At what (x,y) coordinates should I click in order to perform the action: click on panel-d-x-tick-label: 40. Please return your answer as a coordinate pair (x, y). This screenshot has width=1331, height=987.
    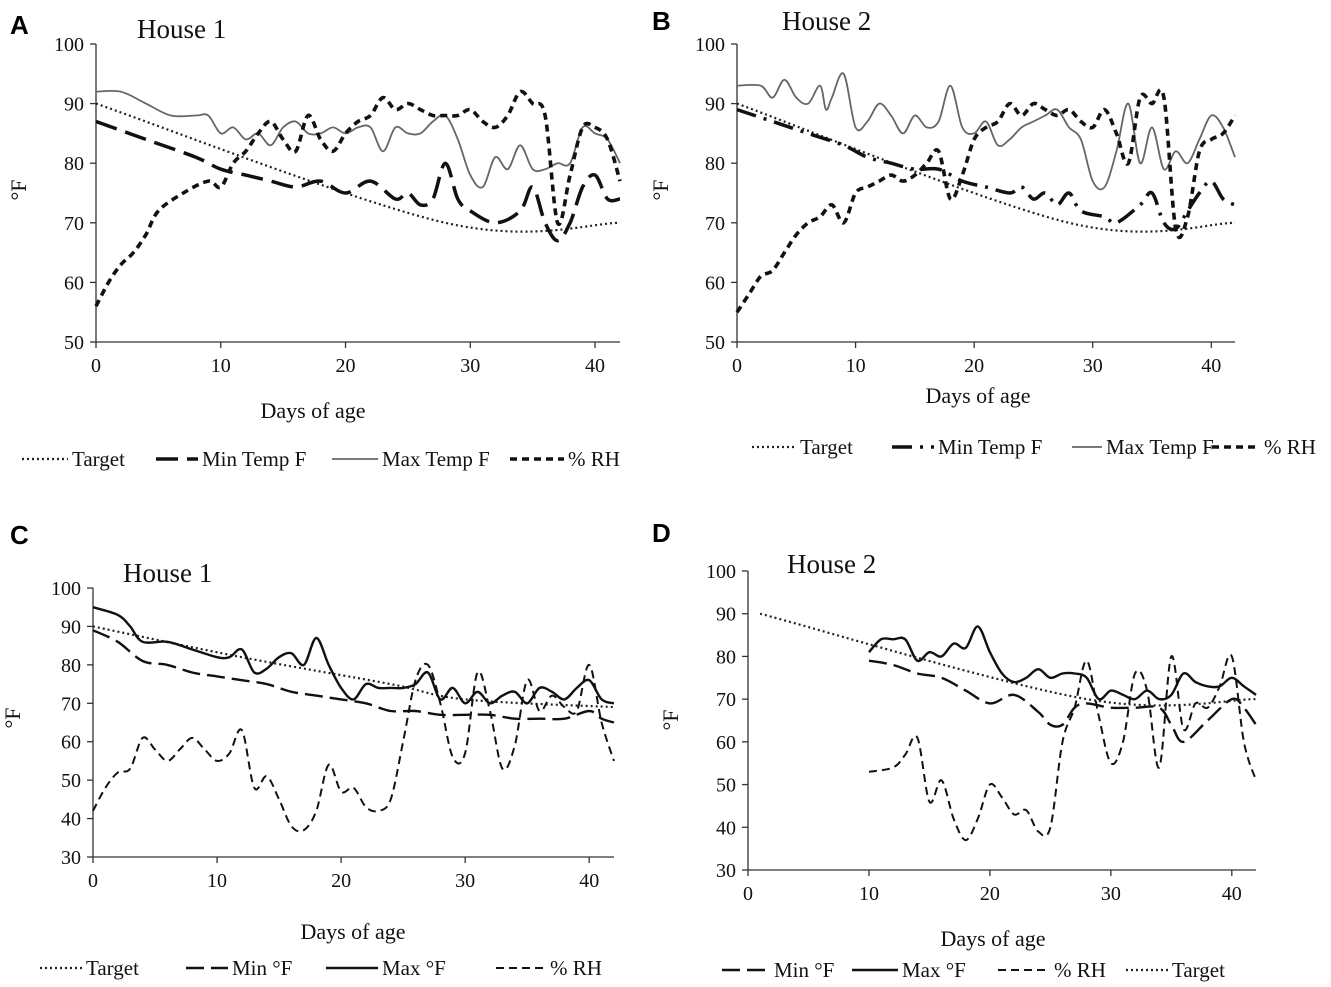
    Looking at the image, I should click on (1232, 894).